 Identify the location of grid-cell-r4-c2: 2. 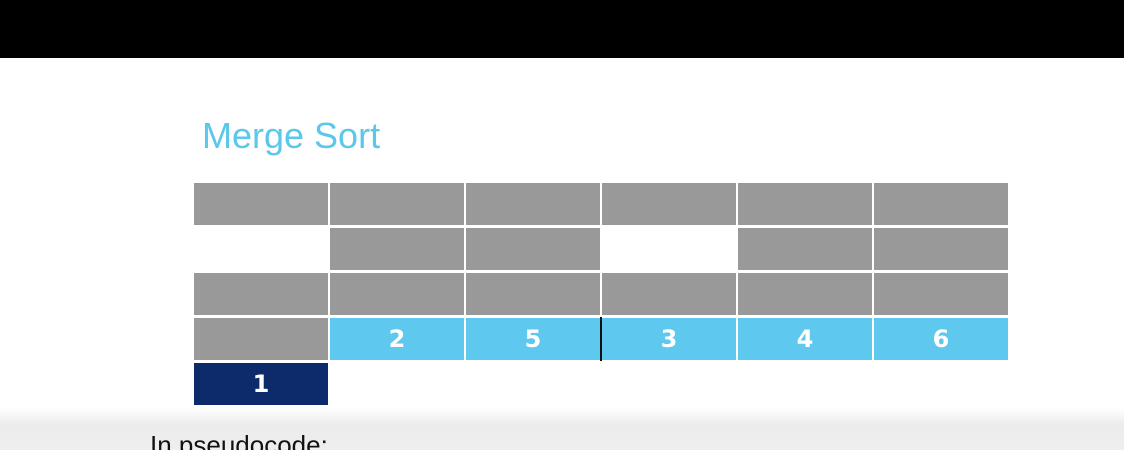
(397, 339).